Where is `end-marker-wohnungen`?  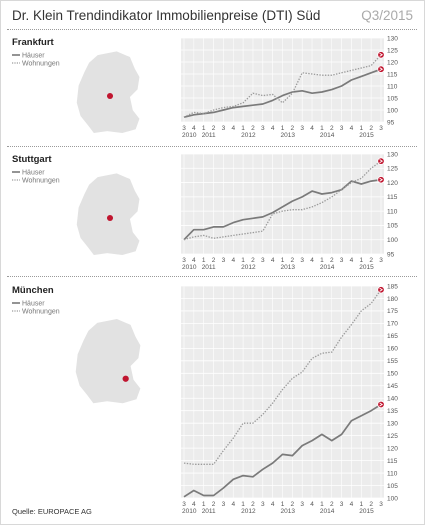 end-marker-wohnungen is located at coordinates (381, 55).